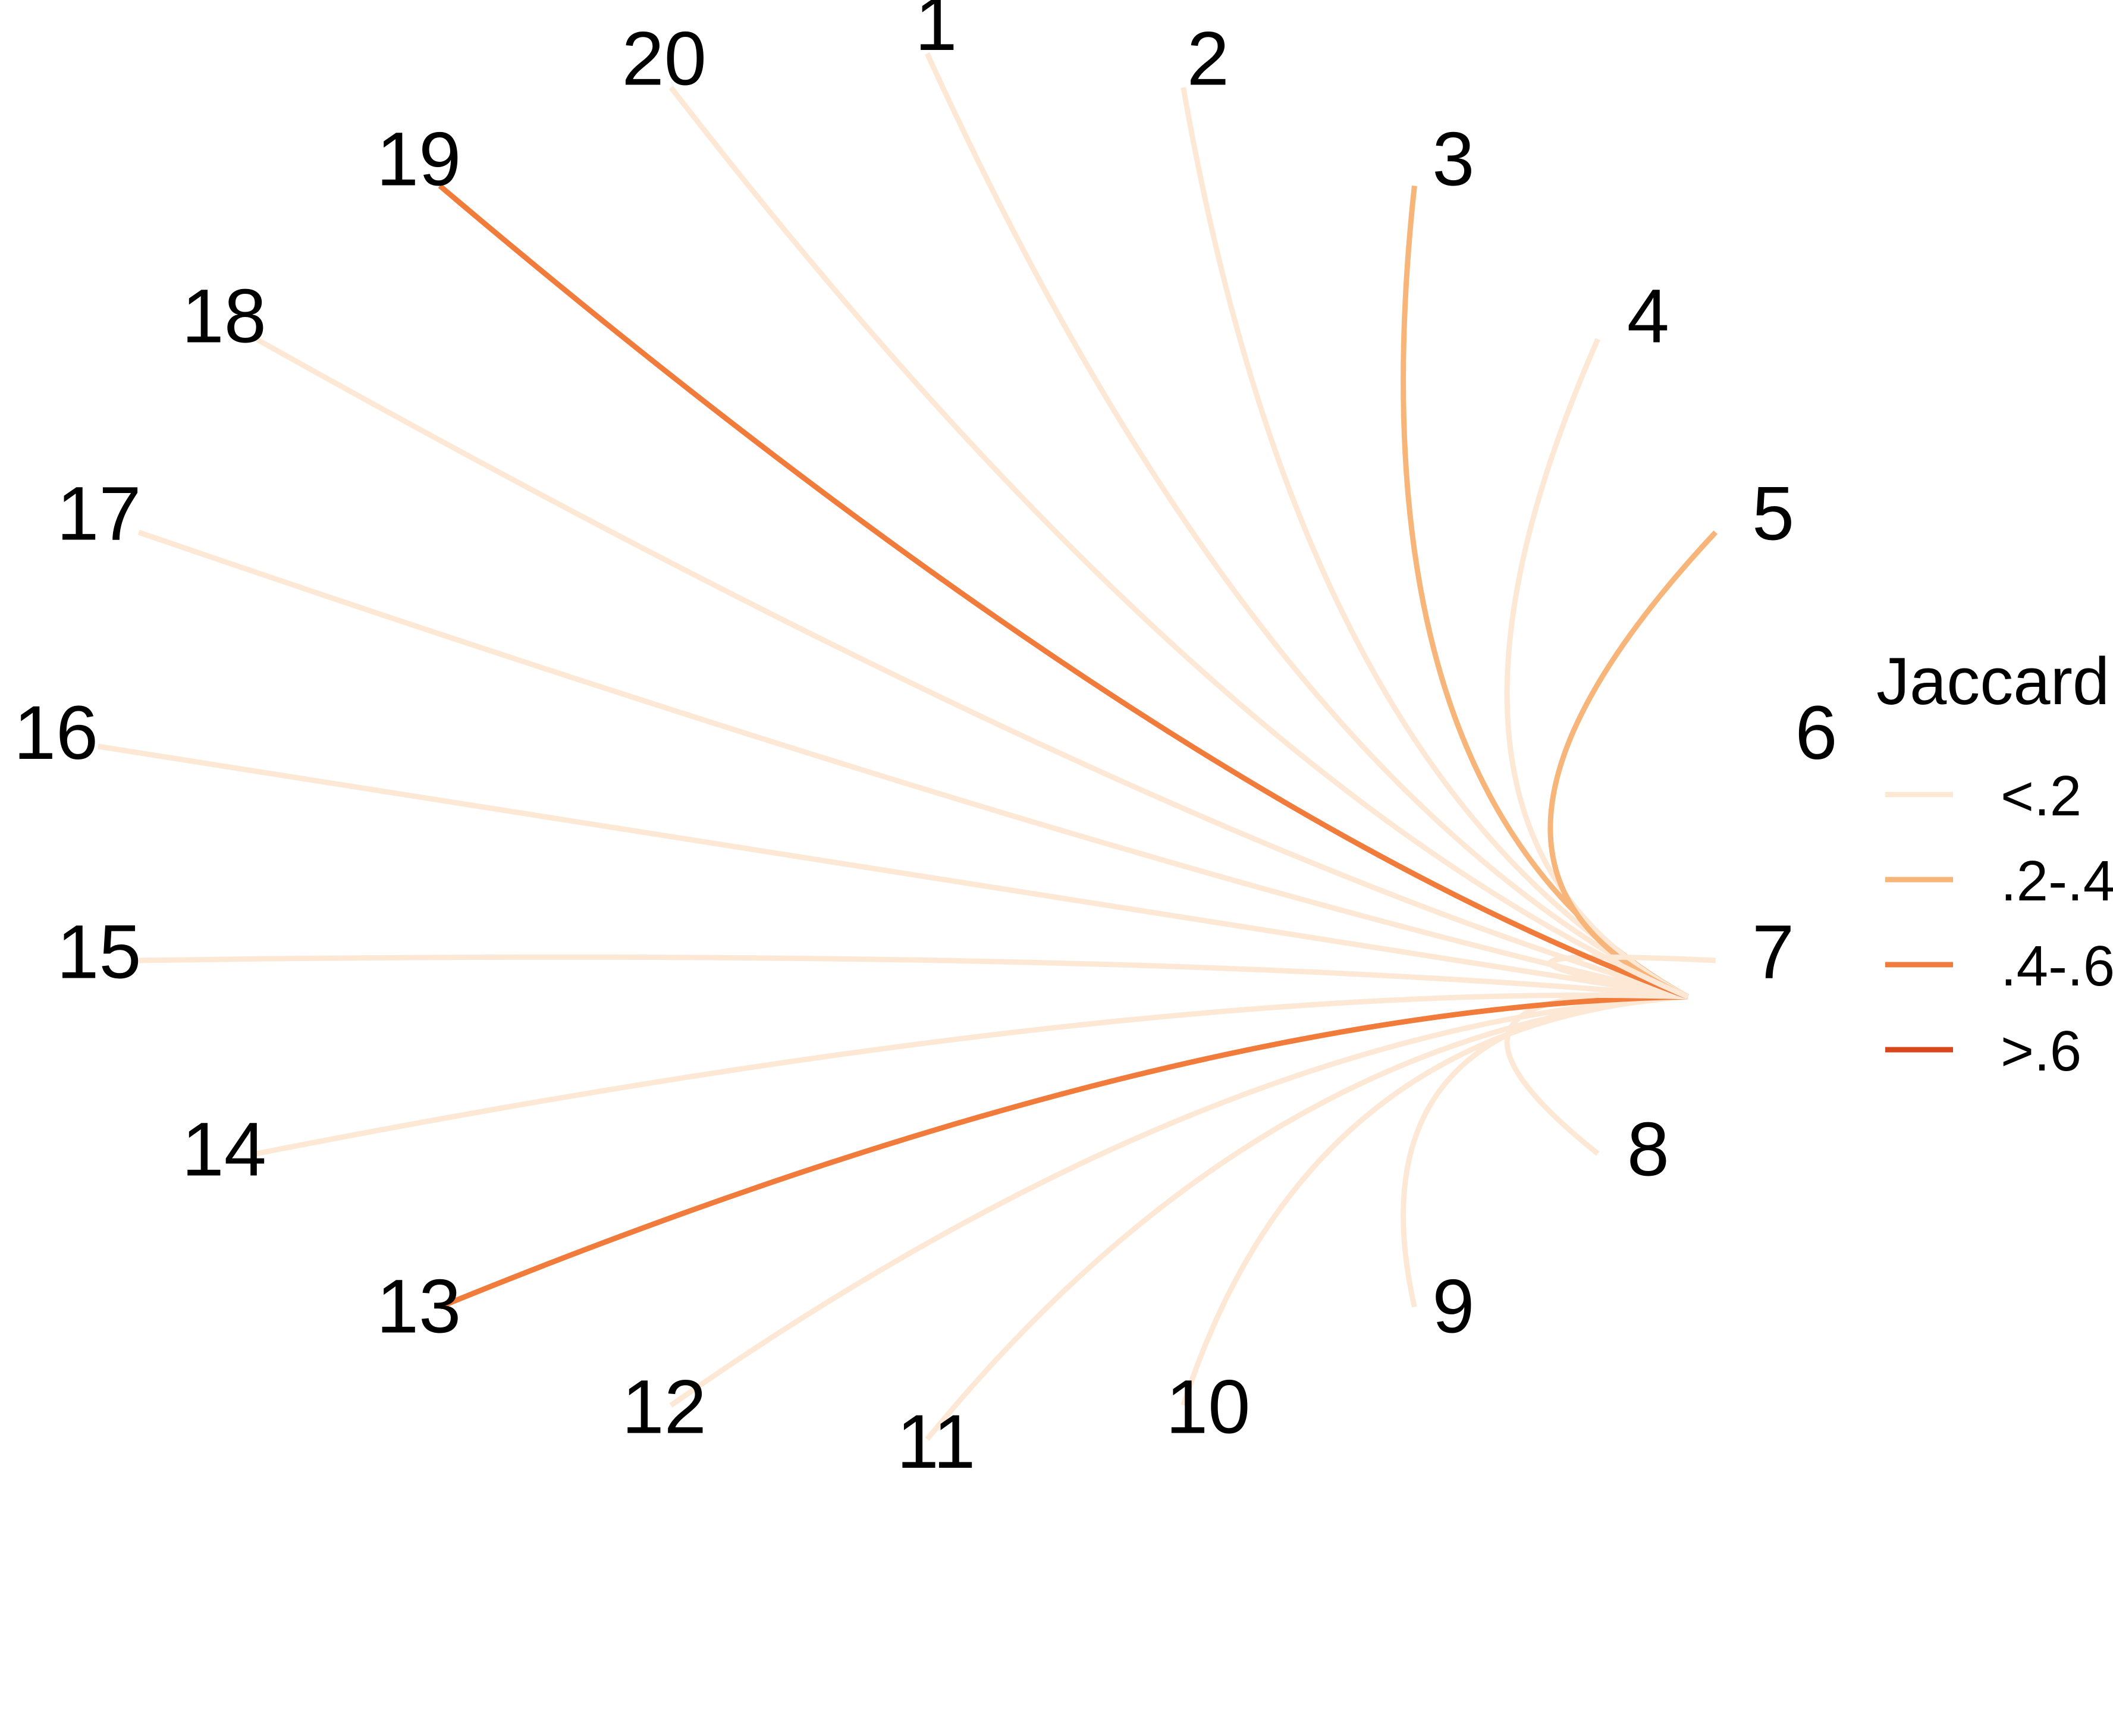  What do you see at coordinates (1983, 796) in the screenshot?
I see `legend-item-1: <.2` at bounding box center [1983, 796].